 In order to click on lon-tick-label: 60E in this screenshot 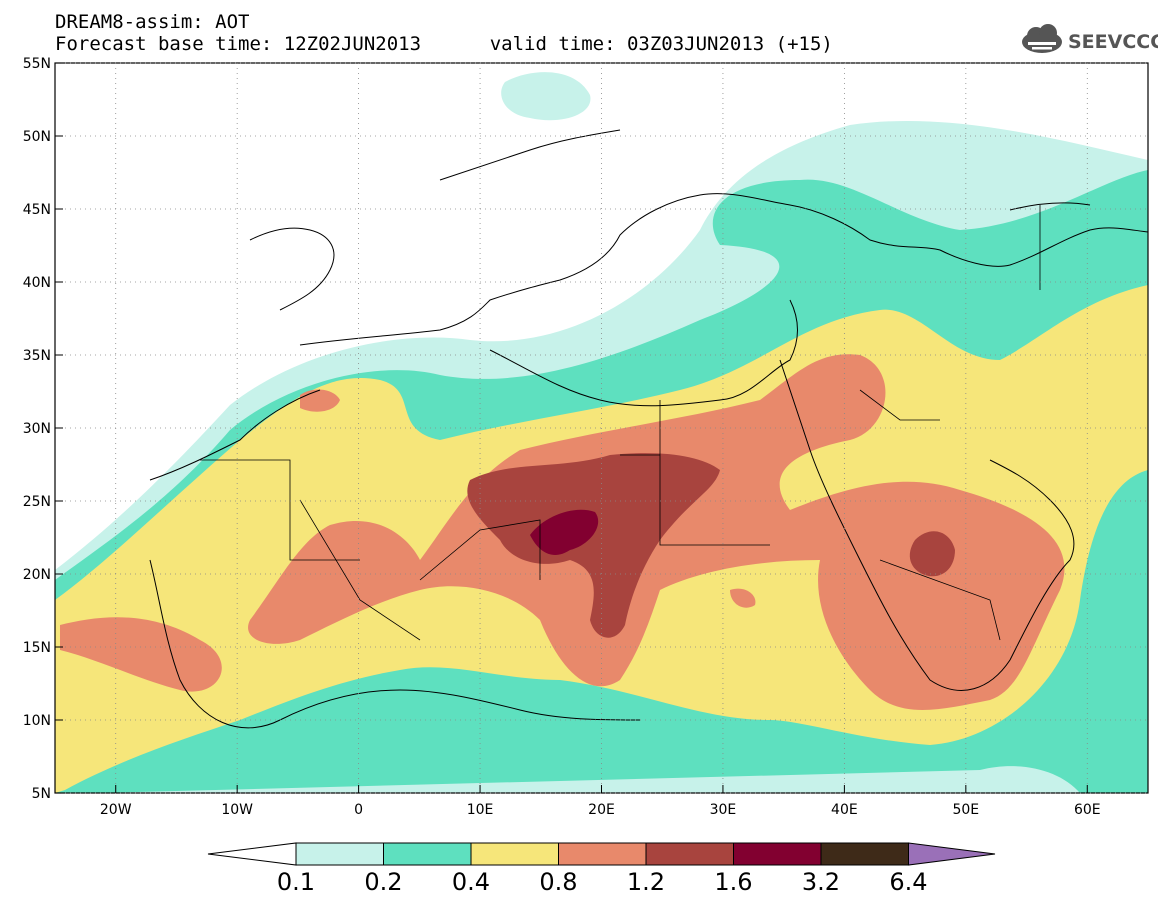, I will do `click(1087, 810)`.